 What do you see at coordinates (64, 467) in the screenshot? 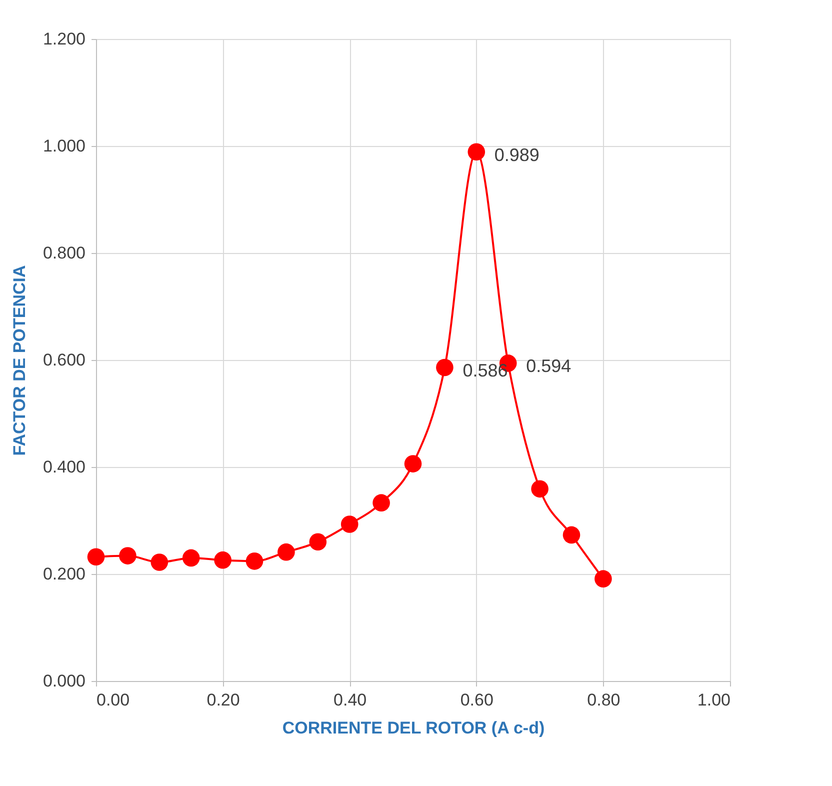
I see `y-tick-label: 0.400` at bounding box center [64, 467].